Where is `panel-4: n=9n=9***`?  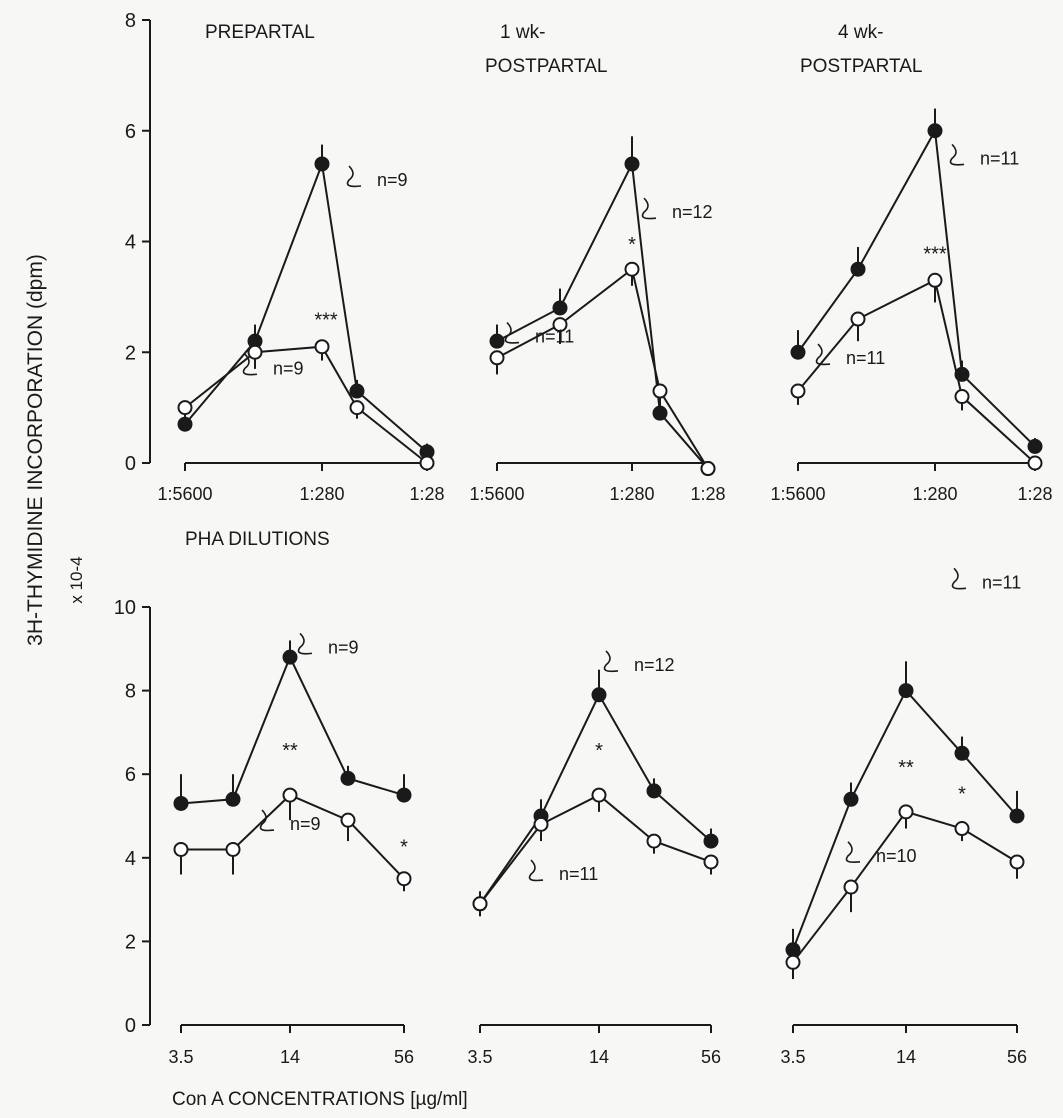 panel-4: n=9n=9*** is located at coordinates (292, 762).